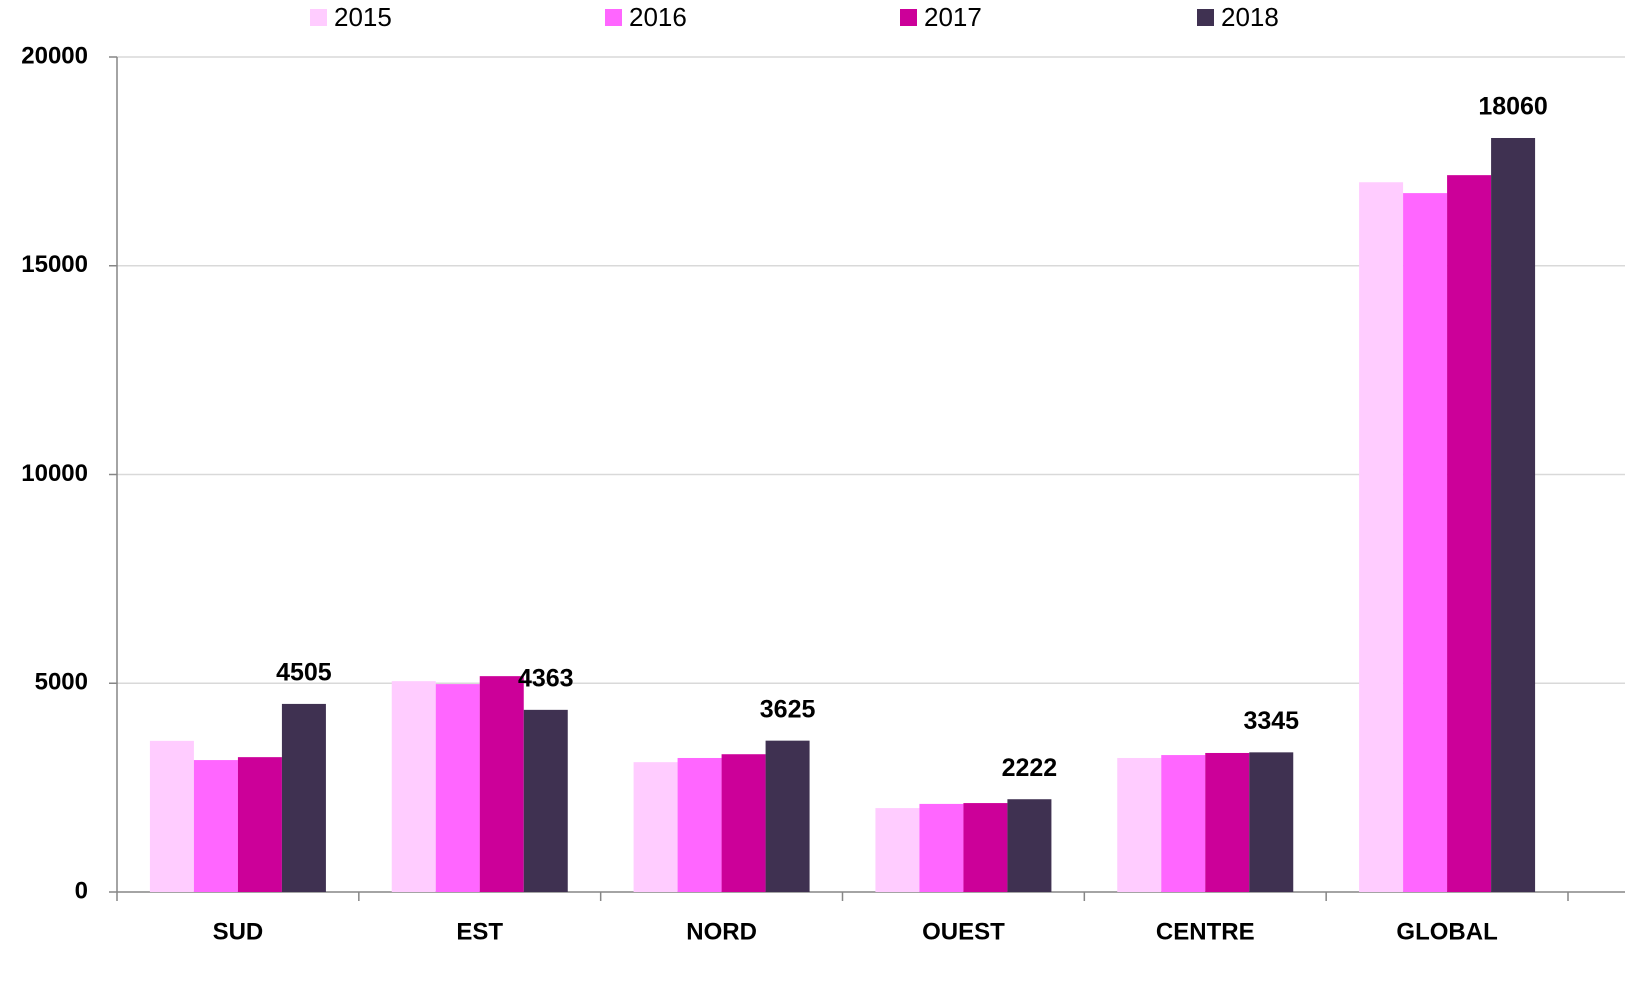  What do you see at coordinates (963, 931) in the screenshot?
I see `x-tick-label: OUEST` at bounding box center [963, 931].